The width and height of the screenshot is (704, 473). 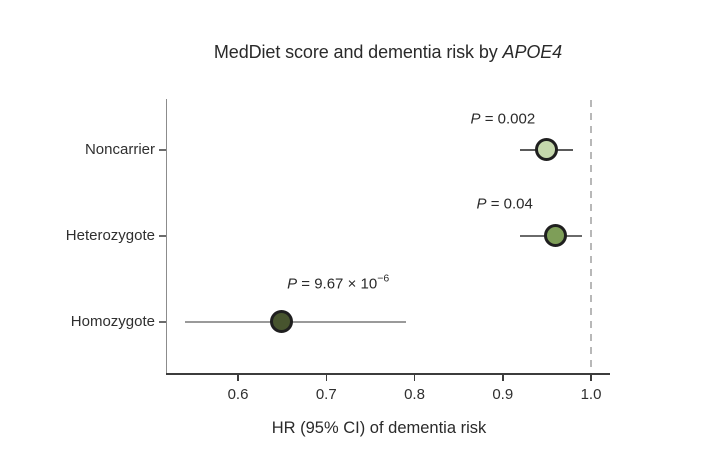 What do you see at coordinates (346, 284) in the screenshot?
I see `p-value: 9.67 × 10` at bounding box center [346, 284].